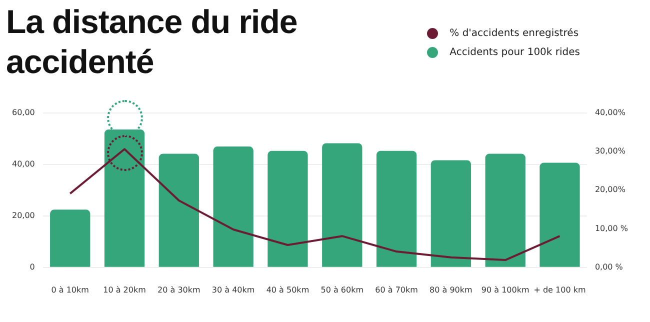 This screenshot has height=322, width=650. Describe the element at coordinates (23, 112) in the screenshot. I see `y-tick-label: 60,00` at that location.